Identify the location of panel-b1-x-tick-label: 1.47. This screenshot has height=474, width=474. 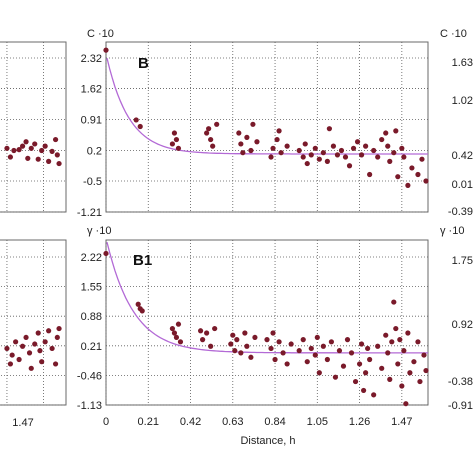
(401, 422).